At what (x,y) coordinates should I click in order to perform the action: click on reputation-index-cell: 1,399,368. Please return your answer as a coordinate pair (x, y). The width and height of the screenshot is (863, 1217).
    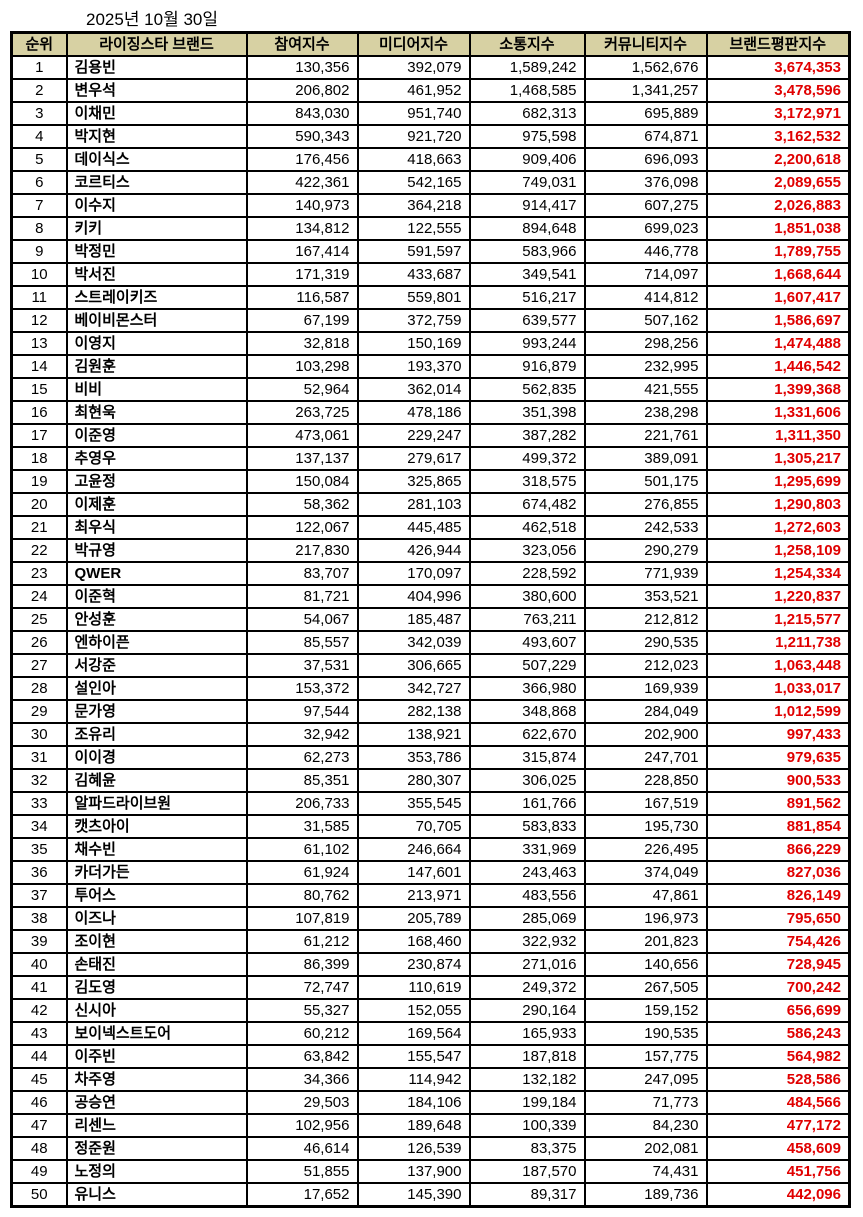
    Looking at the image, I should click on (778, 389).